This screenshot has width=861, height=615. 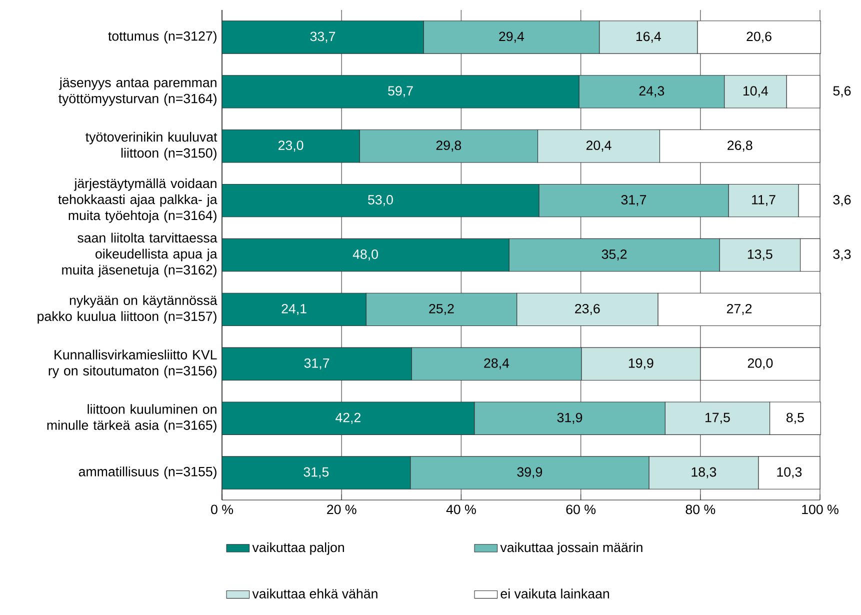 I want to click on x-tick-label: 60 %, so click(x=581, y=509).